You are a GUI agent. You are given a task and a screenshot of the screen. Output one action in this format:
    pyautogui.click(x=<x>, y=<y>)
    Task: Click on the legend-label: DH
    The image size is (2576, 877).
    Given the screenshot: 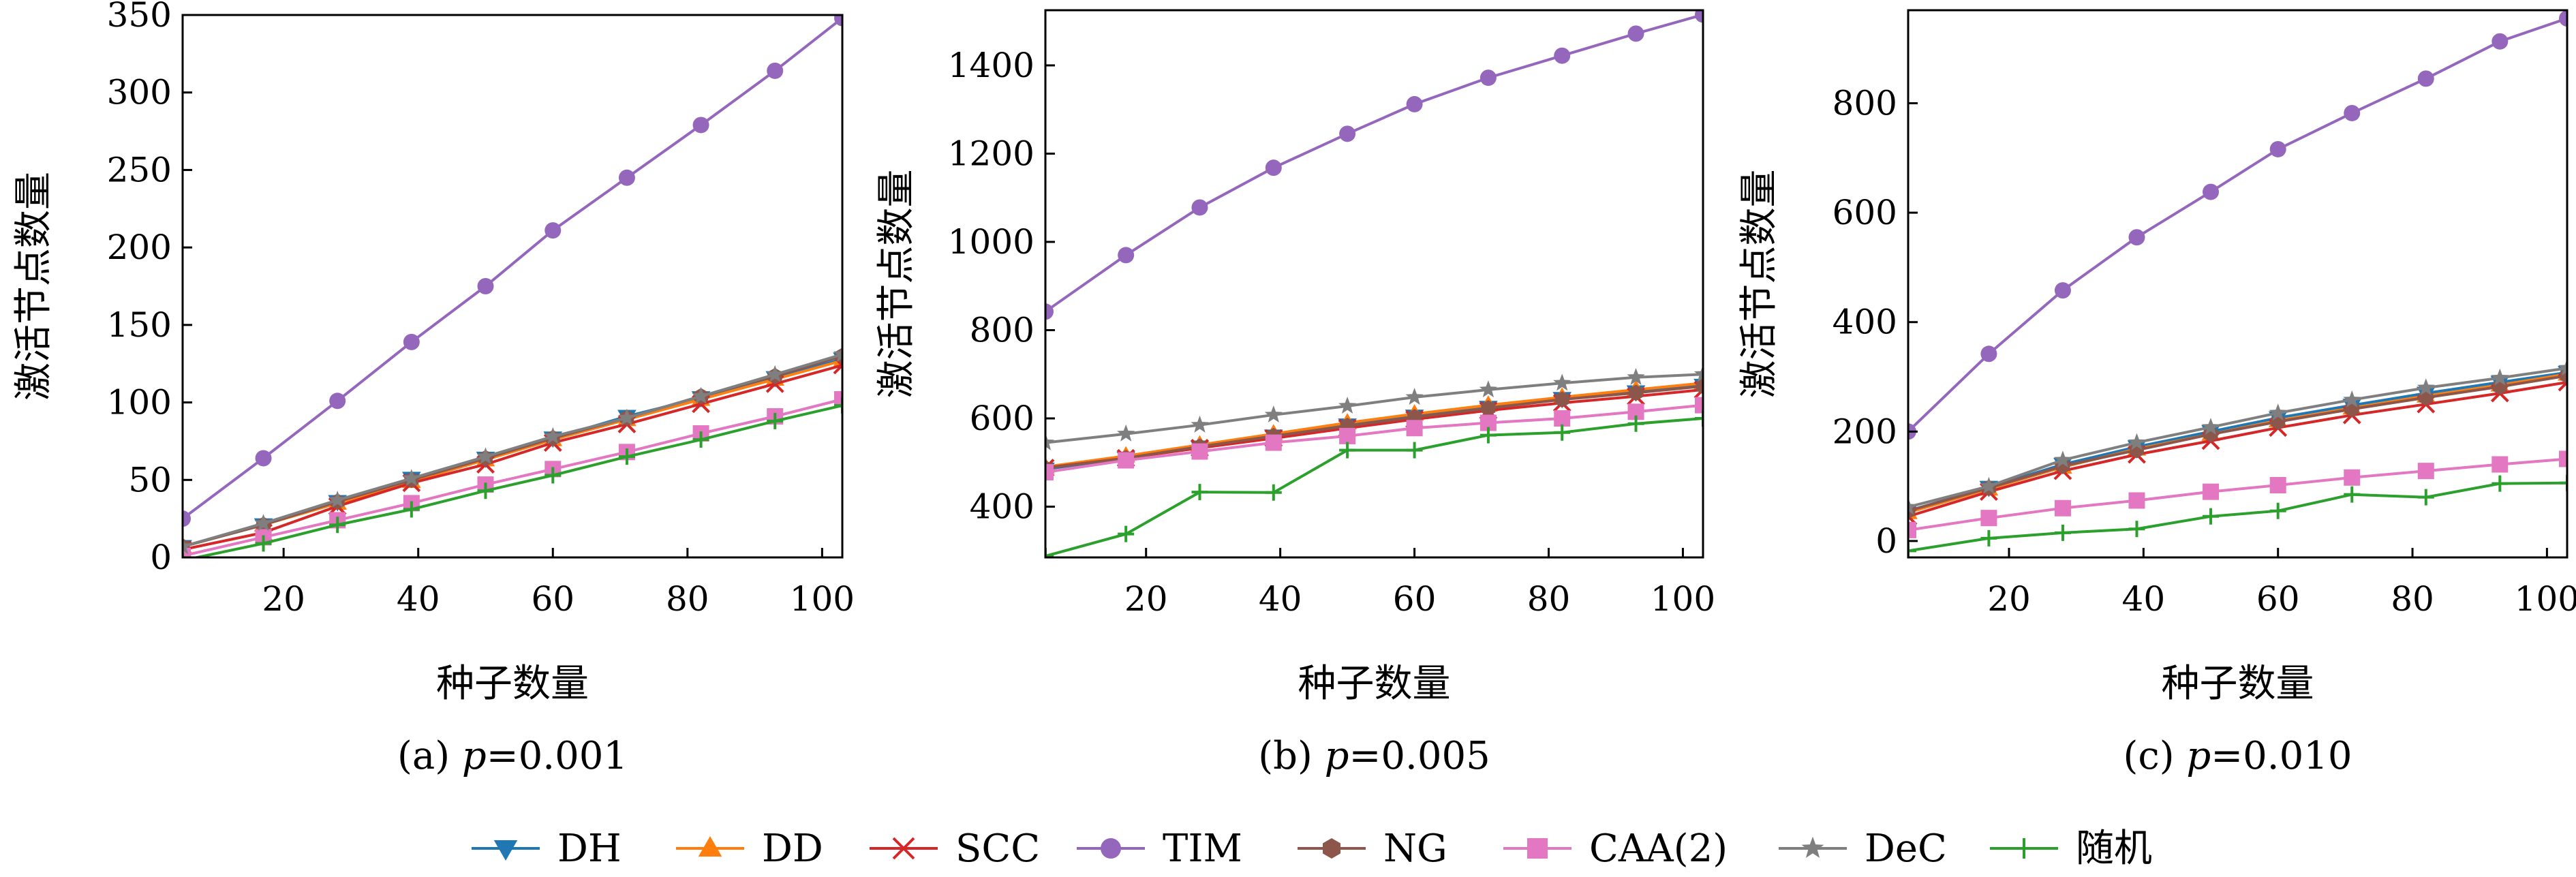 What is the action you would take?
    pyautogui.click(x=589, y=849)
    